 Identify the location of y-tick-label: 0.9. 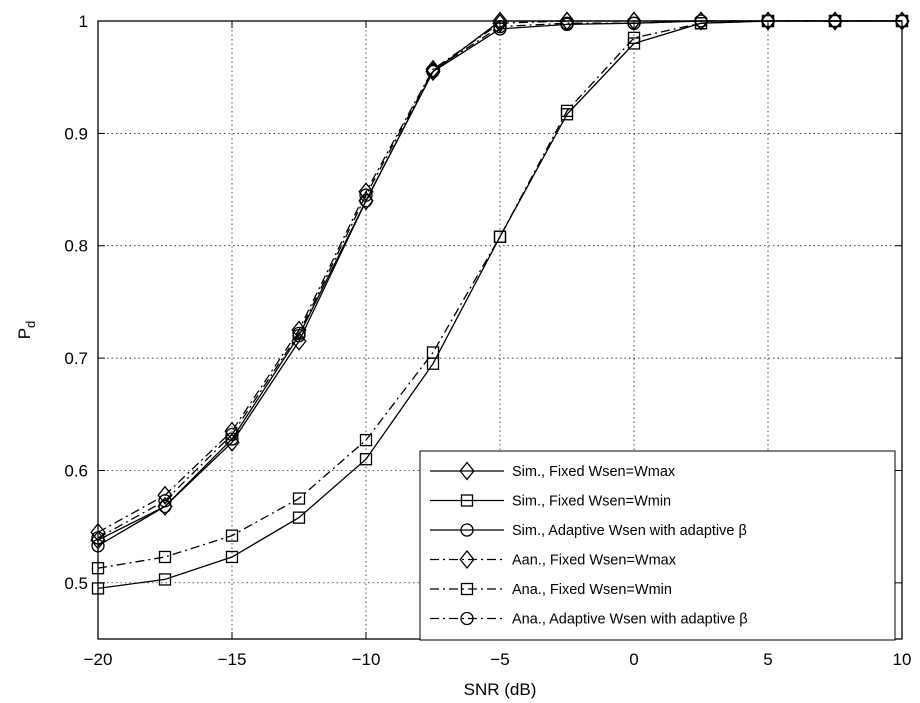
(76, 133).